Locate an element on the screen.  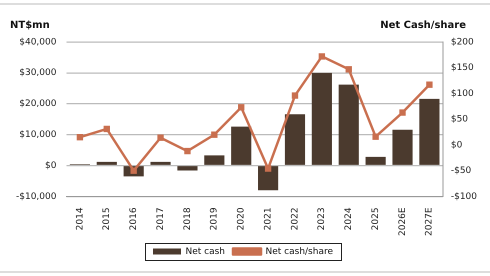
y-tick-label: $30,000 is located at coordinates (38, 73).